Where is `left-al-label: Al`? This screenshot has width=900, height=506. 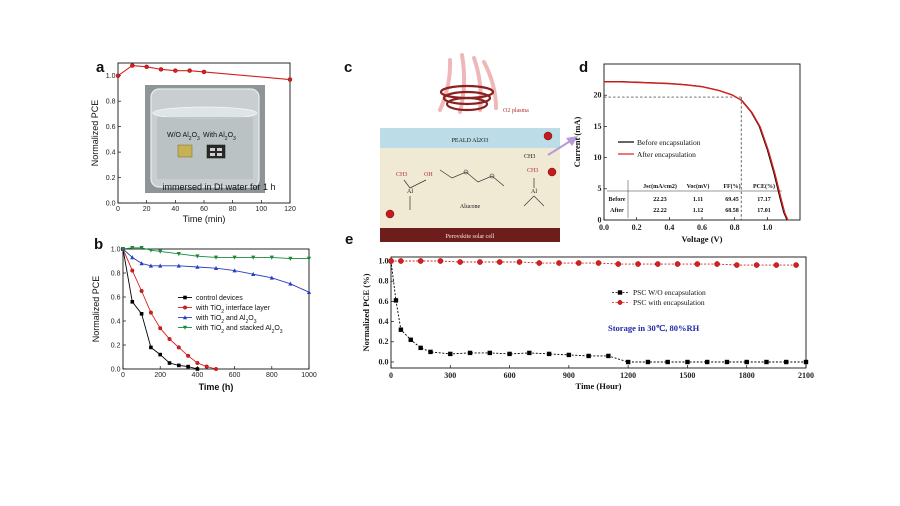 left-al-label: Al is located at coordinates (410, 192).